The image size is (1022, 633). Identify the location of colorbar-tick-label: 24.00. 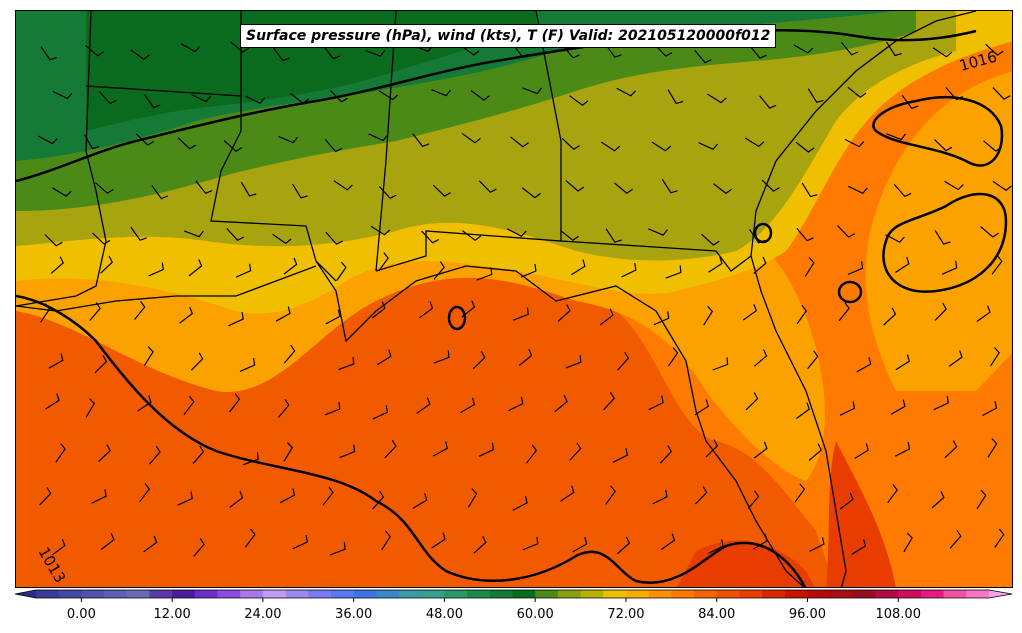
(263, 614).